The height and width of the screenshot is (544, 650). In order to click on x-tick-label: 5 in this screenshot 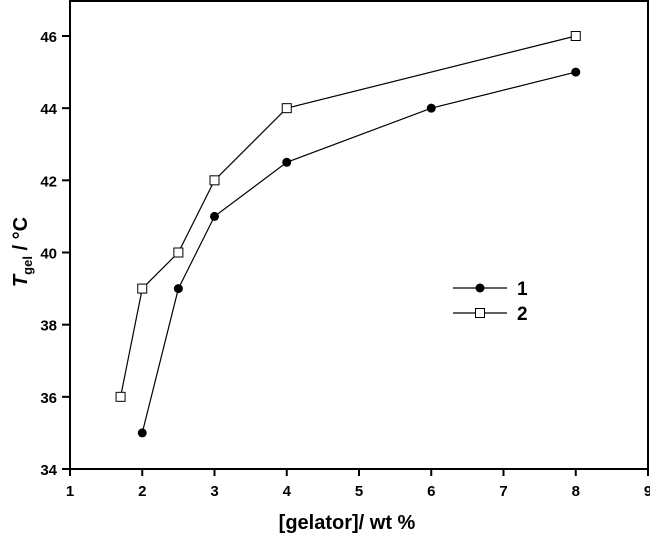, I will do `click(359, 491)`.